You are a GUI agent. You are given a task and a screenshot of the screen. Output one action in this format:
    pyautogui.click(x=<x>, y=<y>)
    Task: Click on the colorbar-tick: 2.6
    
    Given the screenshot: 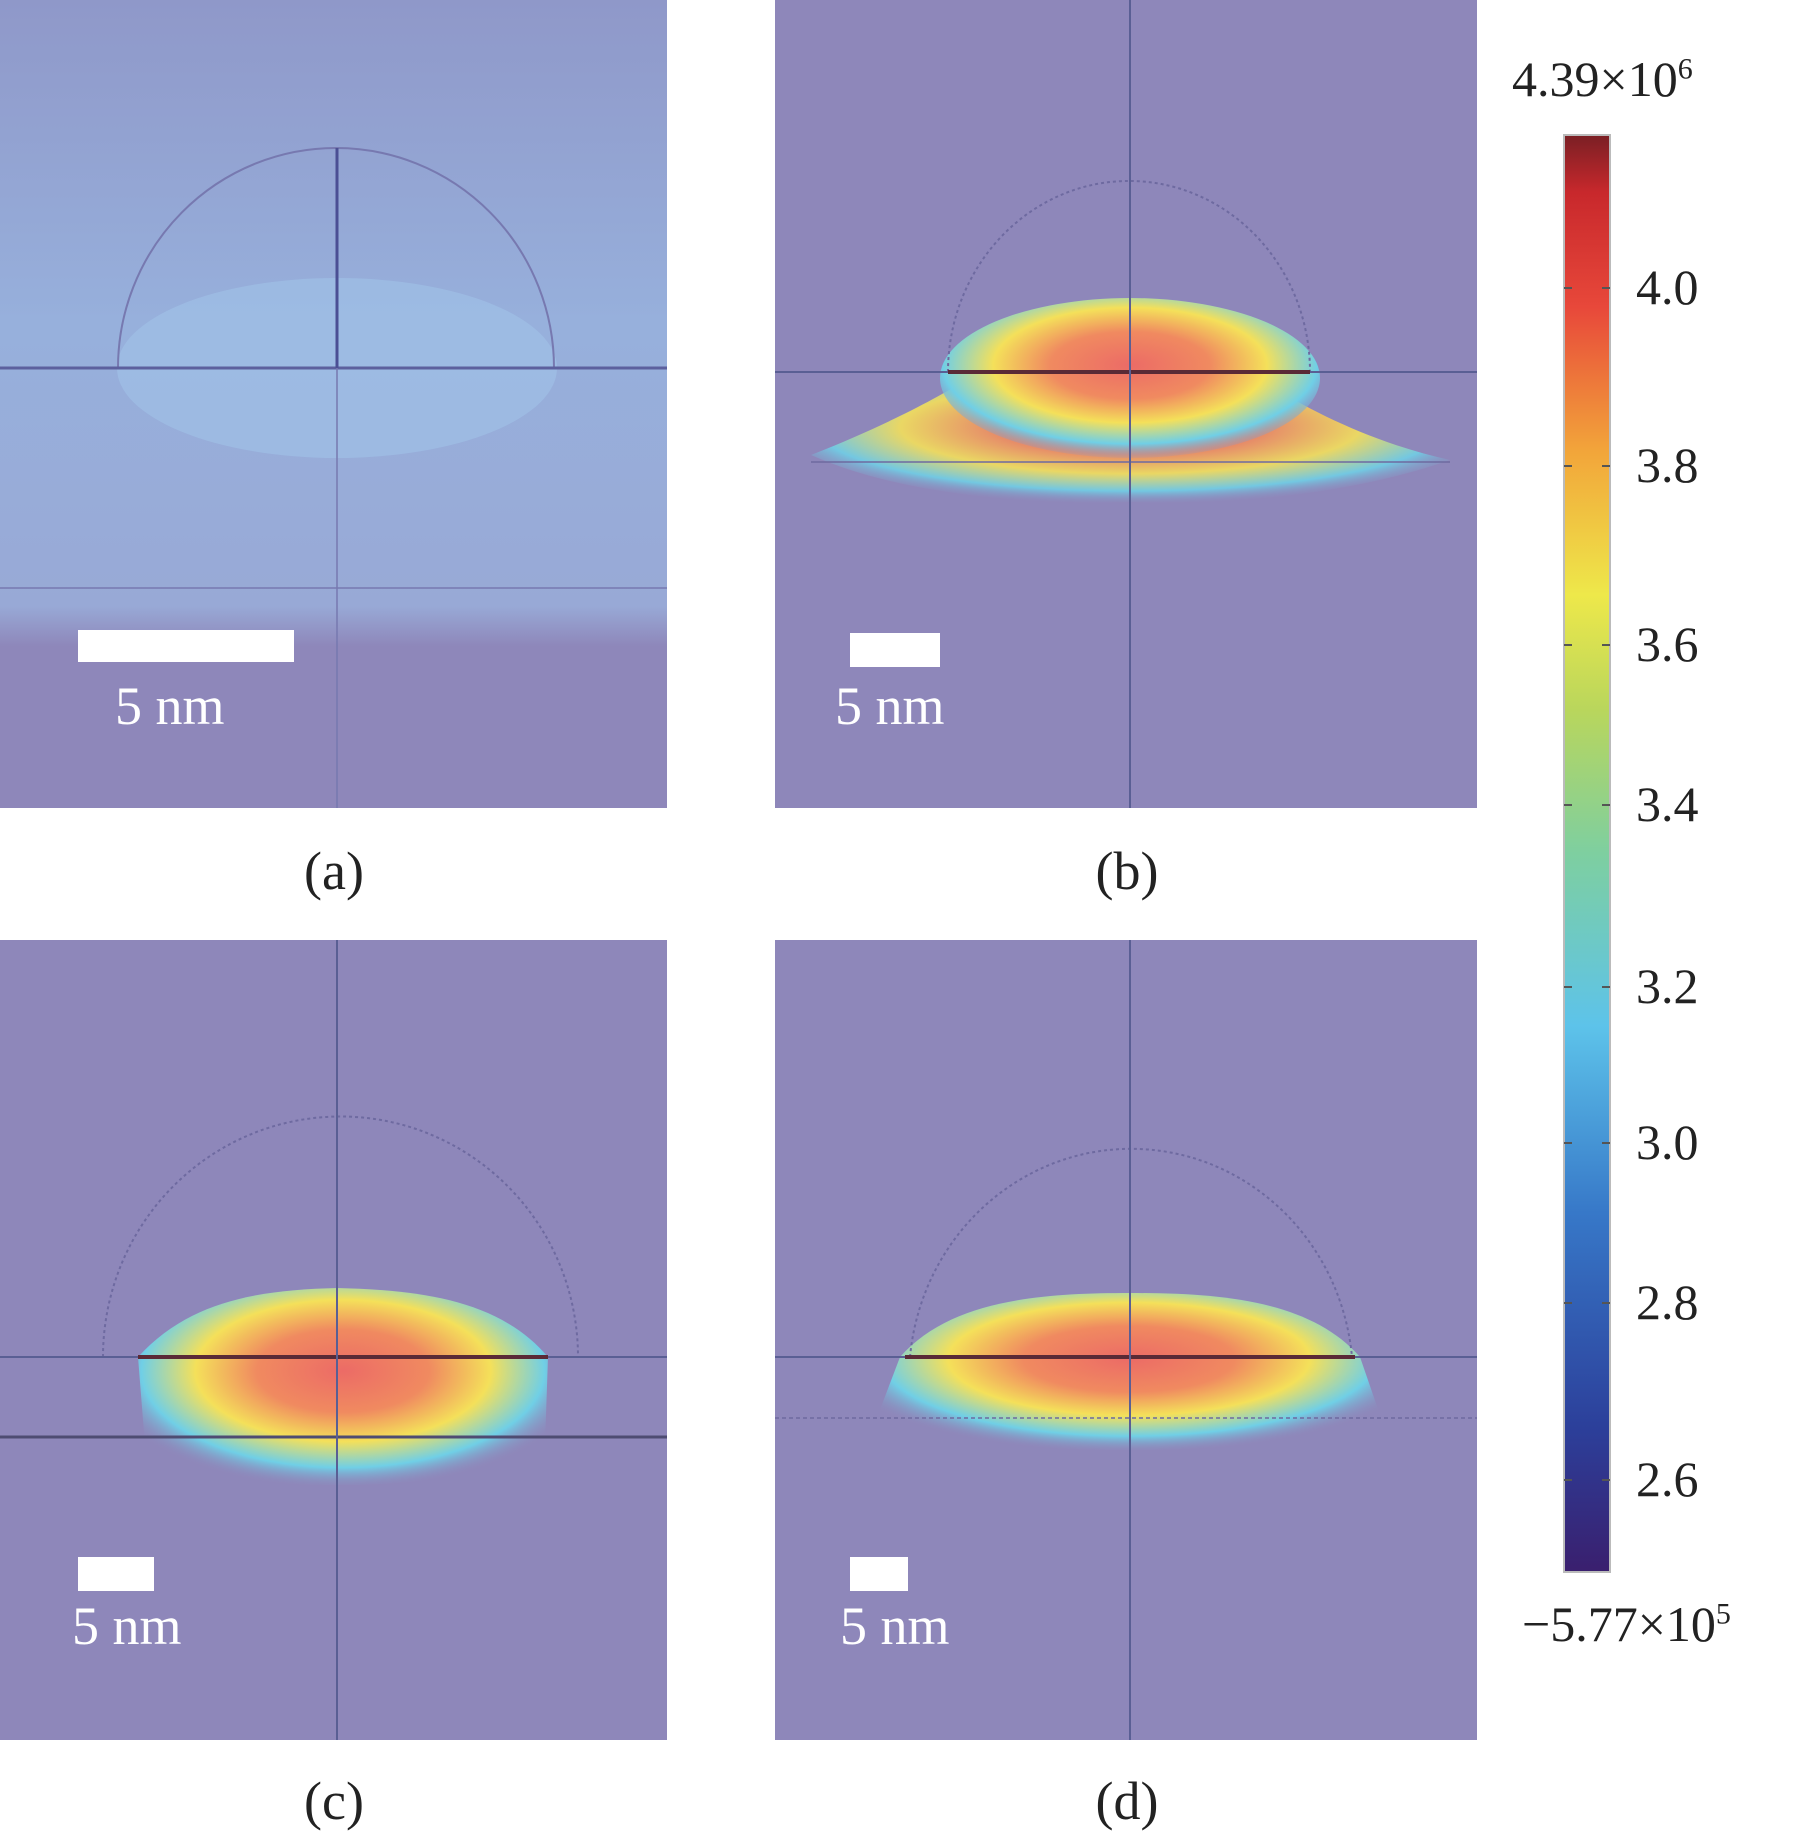 What is the action you would take?
    pyautogui.click(x=1667, y=1479)
    